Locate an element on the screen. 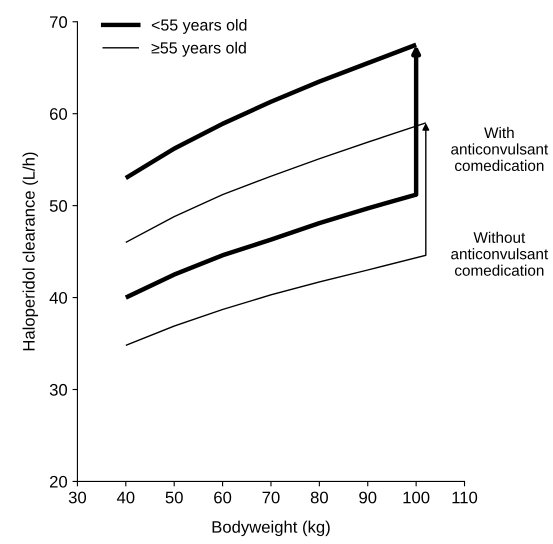 The height and width of the screenshot is (544, 553). x-tick-label: 30 is located at coordinates (77, 498).